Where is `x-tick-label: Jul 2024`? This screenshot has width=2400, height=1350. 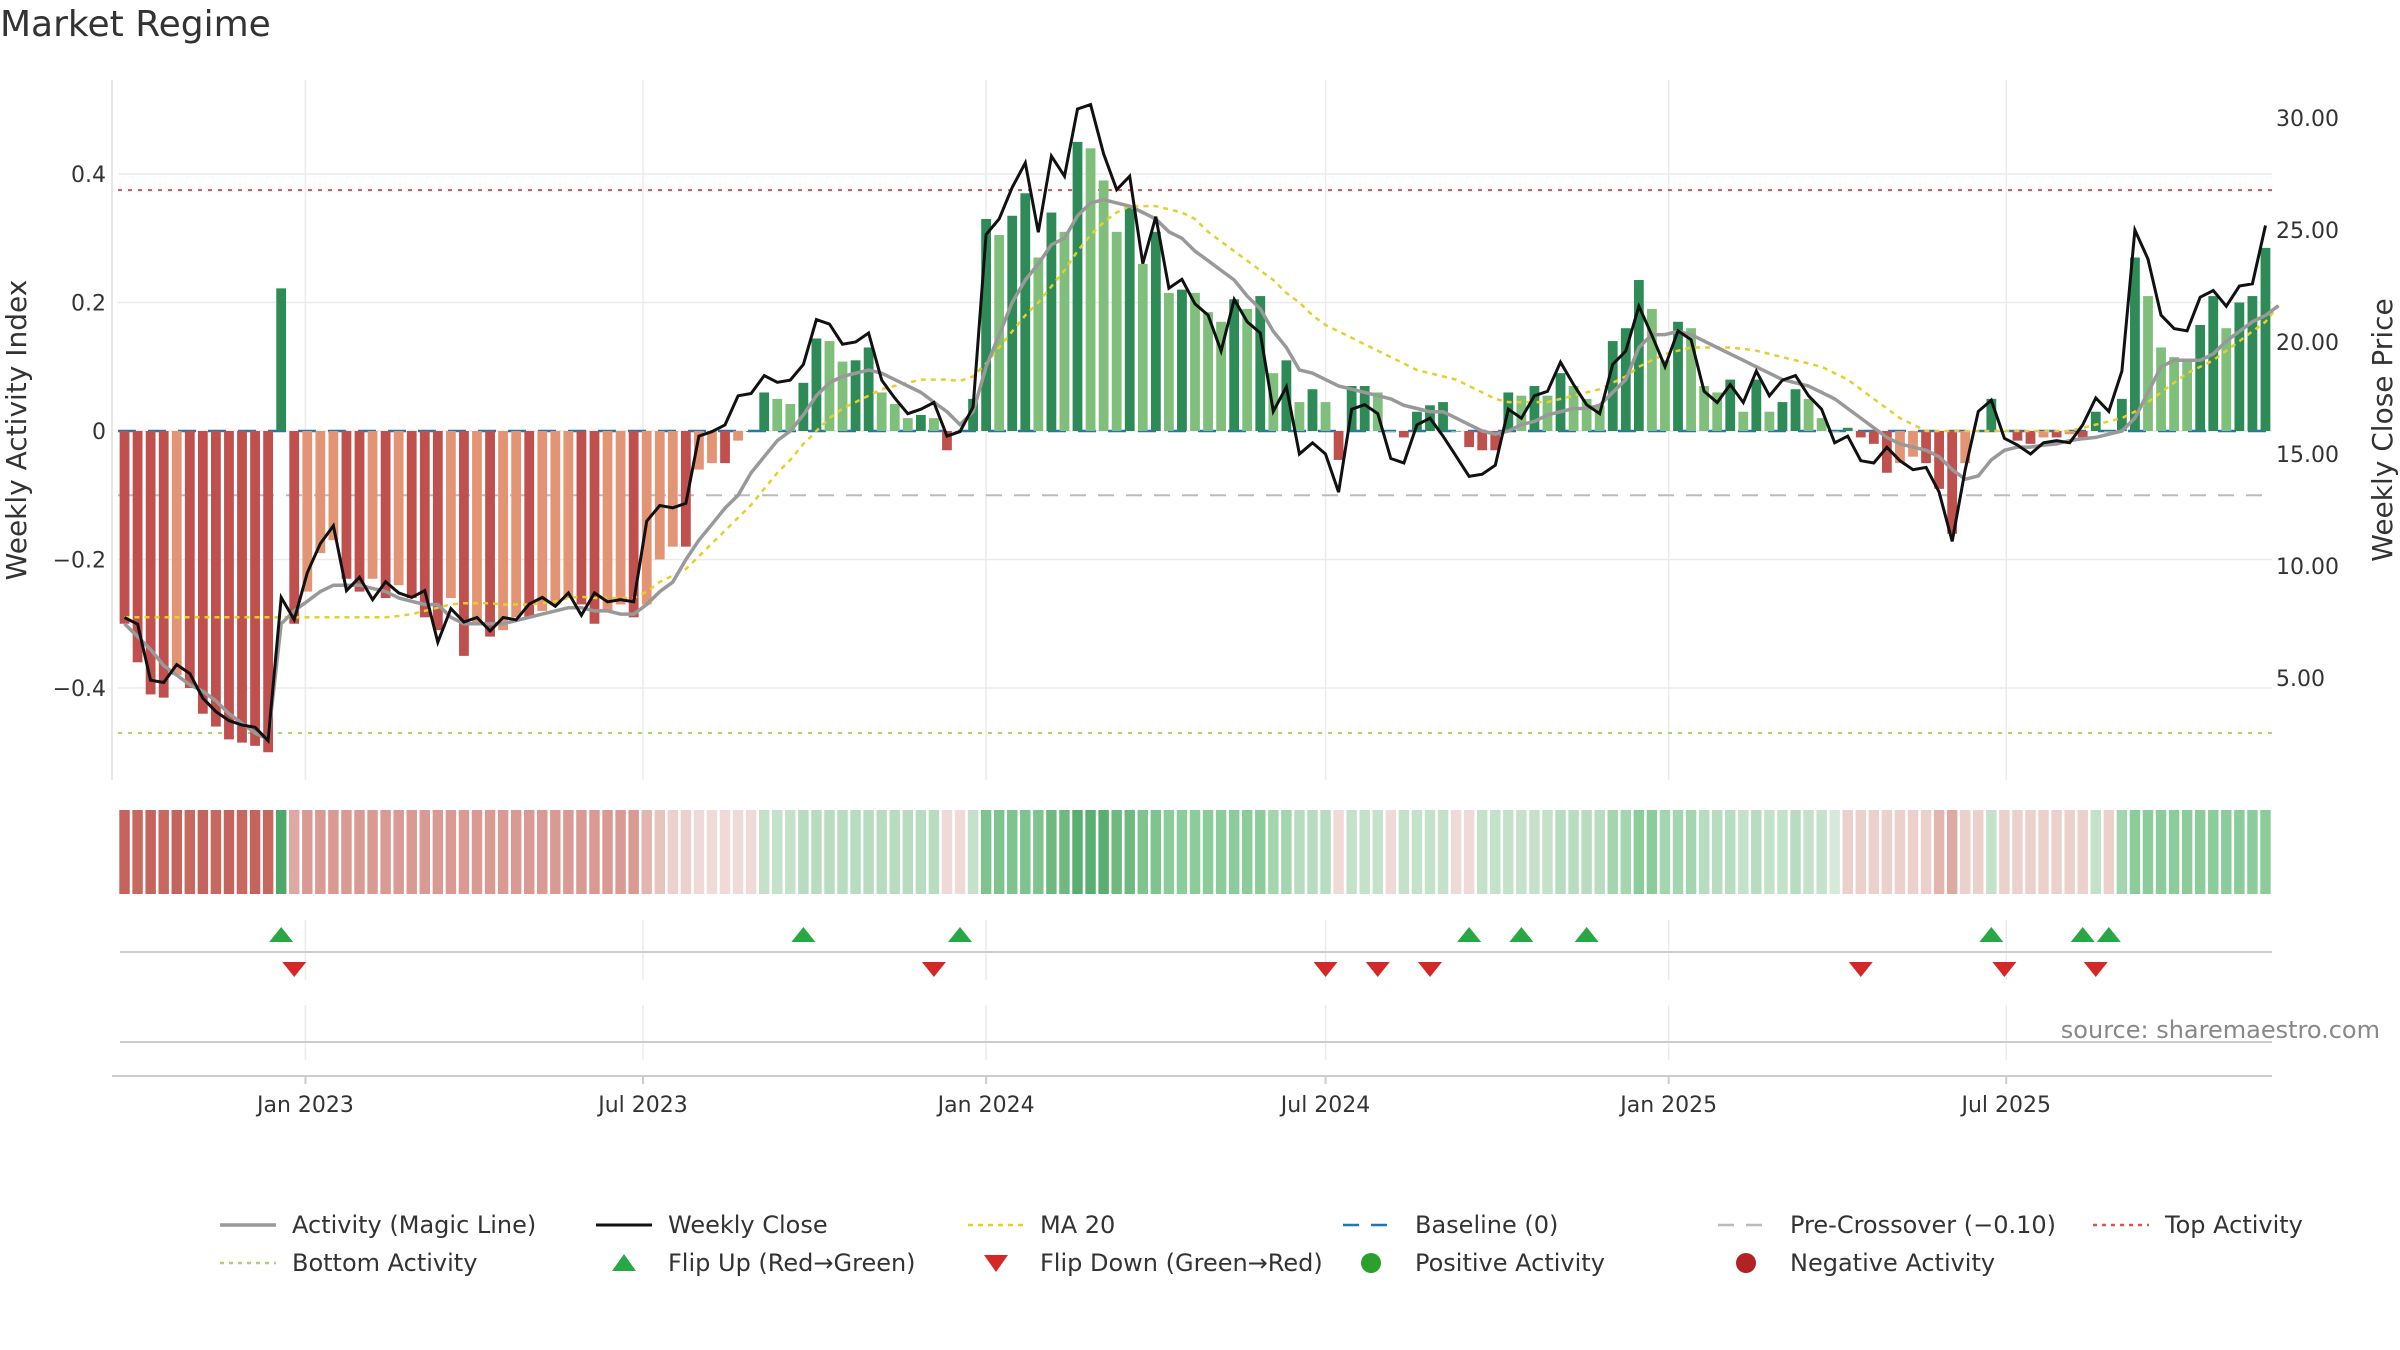 x-tick-label: Jul 2024 is located at coordinates (1325, 1105).